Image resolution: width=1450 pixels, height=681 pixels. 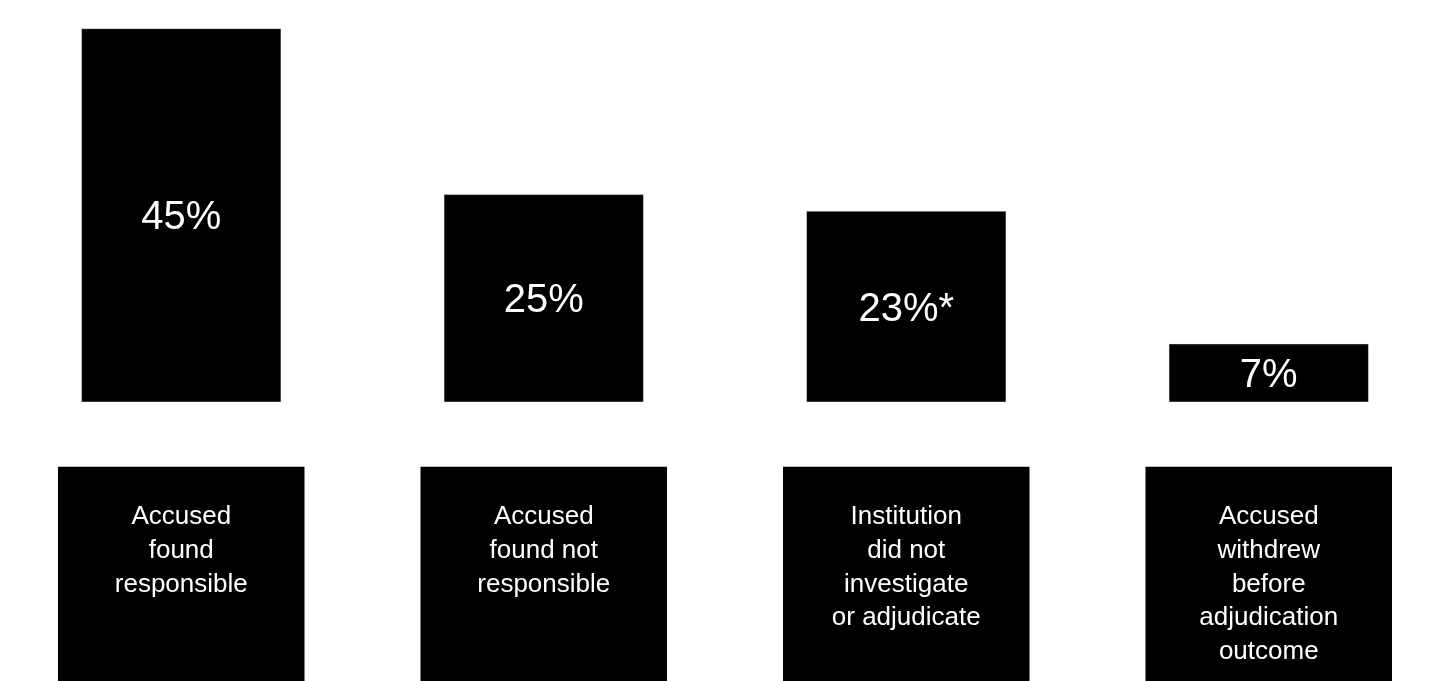 I want to click on data-label: 45%, so click(x=181, y=215).